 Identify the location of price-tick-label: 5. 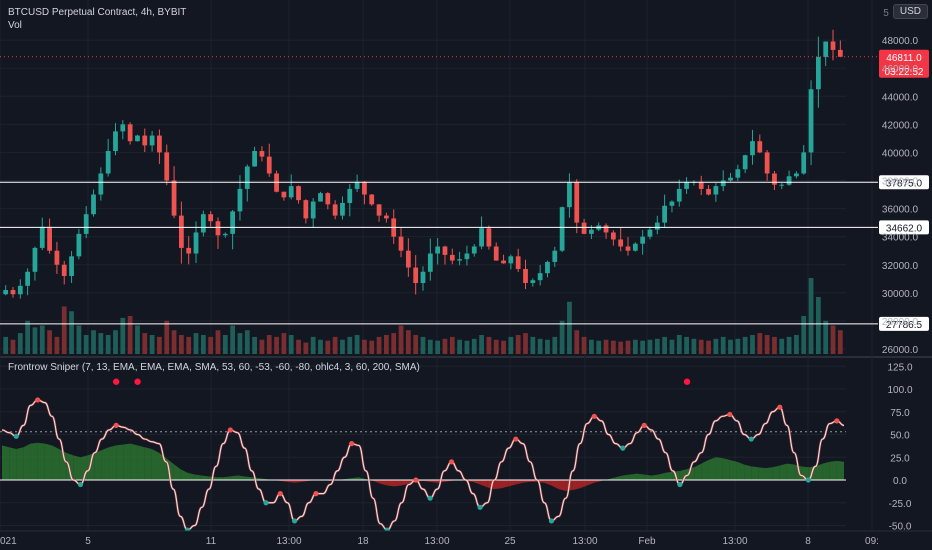
(886, 13).